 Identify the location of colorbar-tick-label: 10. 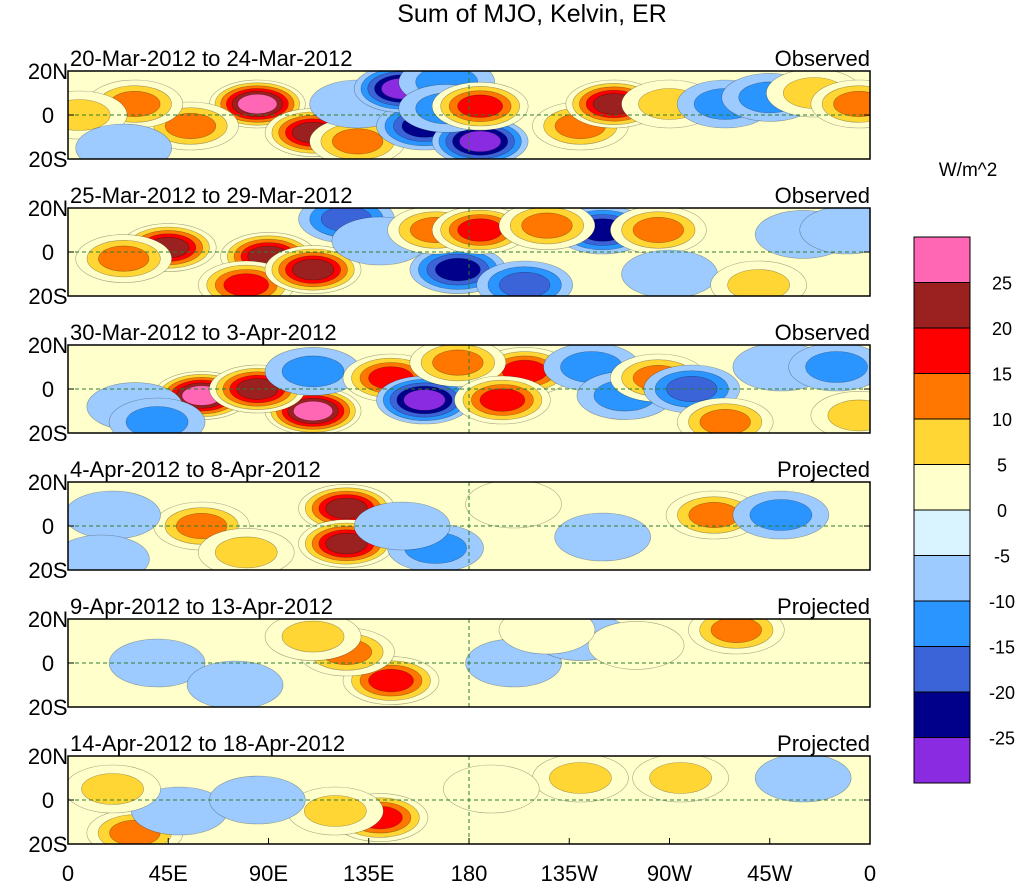
(1002, 420).